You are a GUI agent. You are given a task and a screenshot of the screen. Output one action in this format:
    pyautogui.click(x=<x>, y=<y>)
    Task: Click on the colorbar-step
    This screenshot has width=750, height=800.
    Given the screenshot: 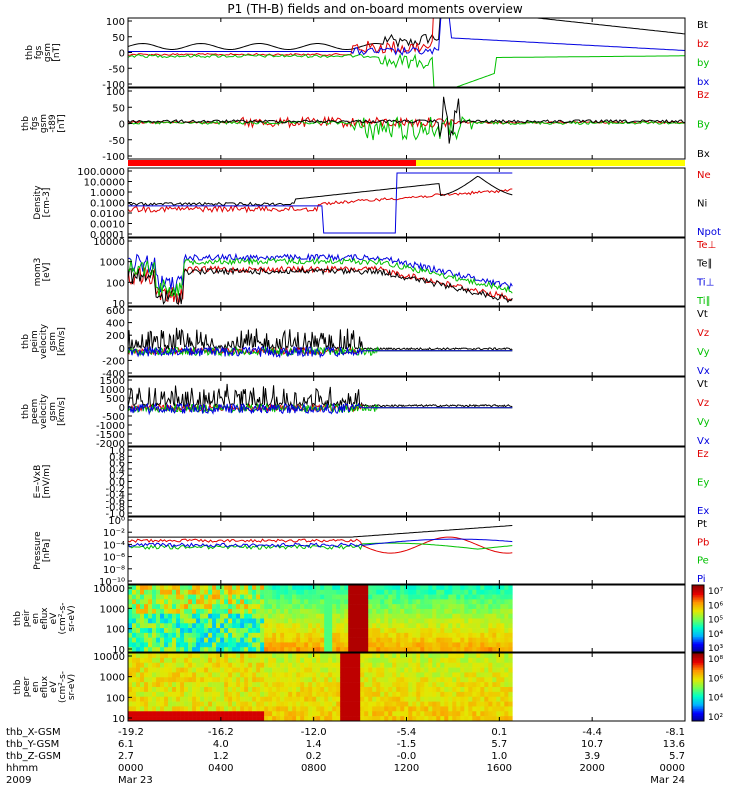 What is the action you would take?
    pyautogui.click(x=698, y=586)
    